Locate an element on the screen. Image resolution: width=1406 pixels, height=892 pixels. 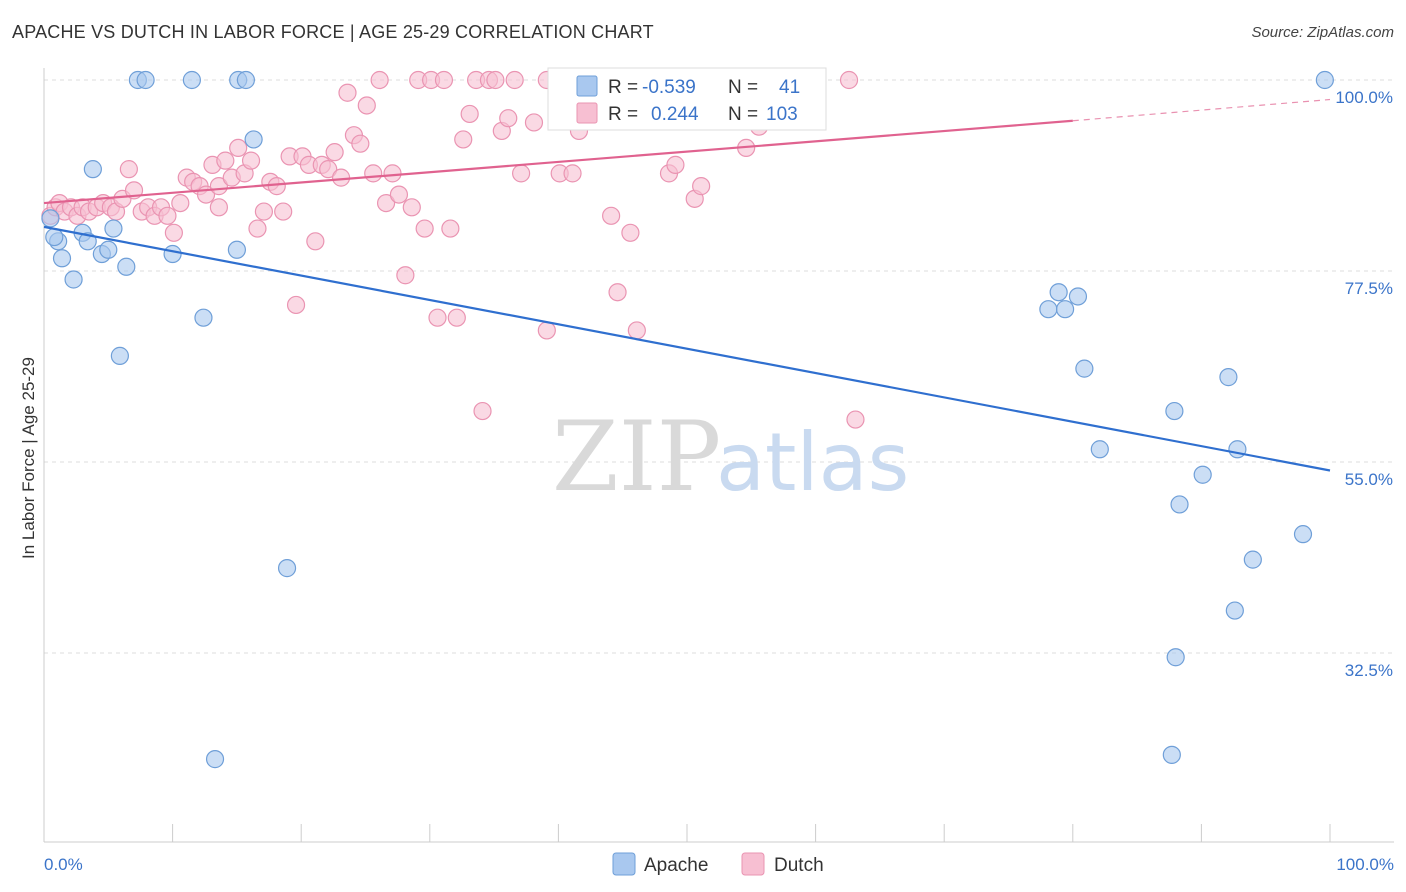
legend-apache-swatch is located at coordinates (587, 86).